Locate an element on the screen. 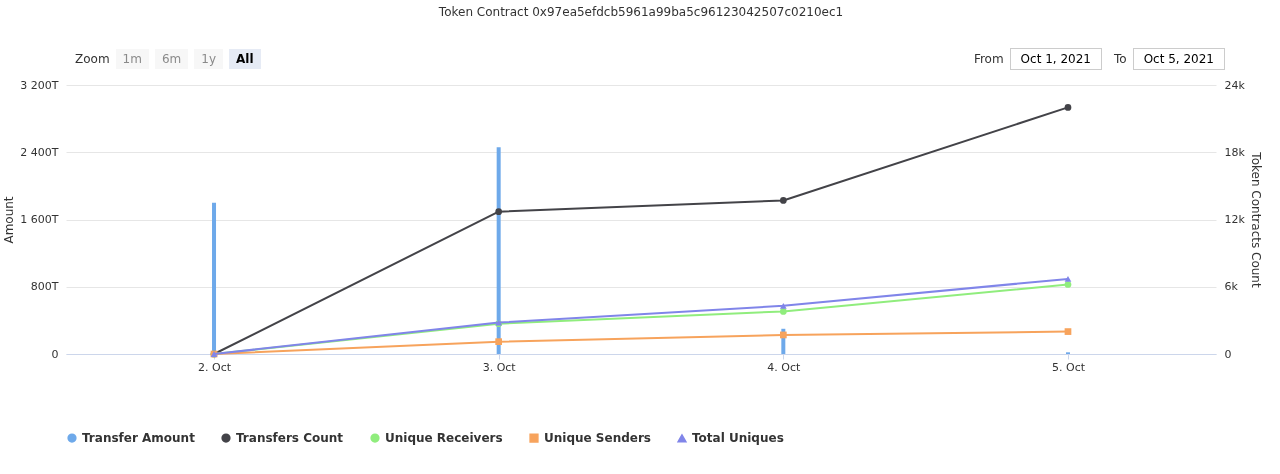 The width and height of the screenshot is (1280, 474). legend-label: Total Uniques is located at coordinates (738, 438).